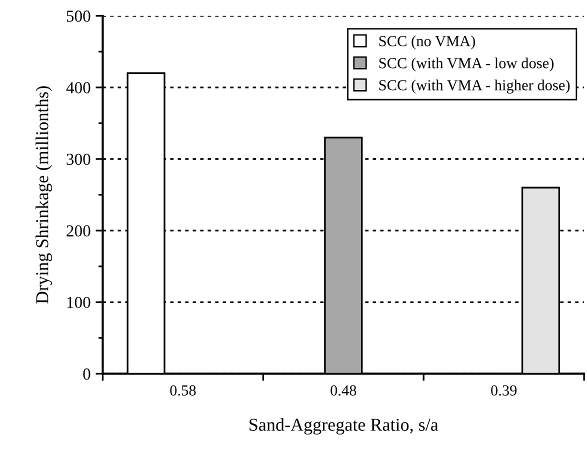  I want to click on legend-label: SCC (with VMA - higher dose), so click(474, 87).